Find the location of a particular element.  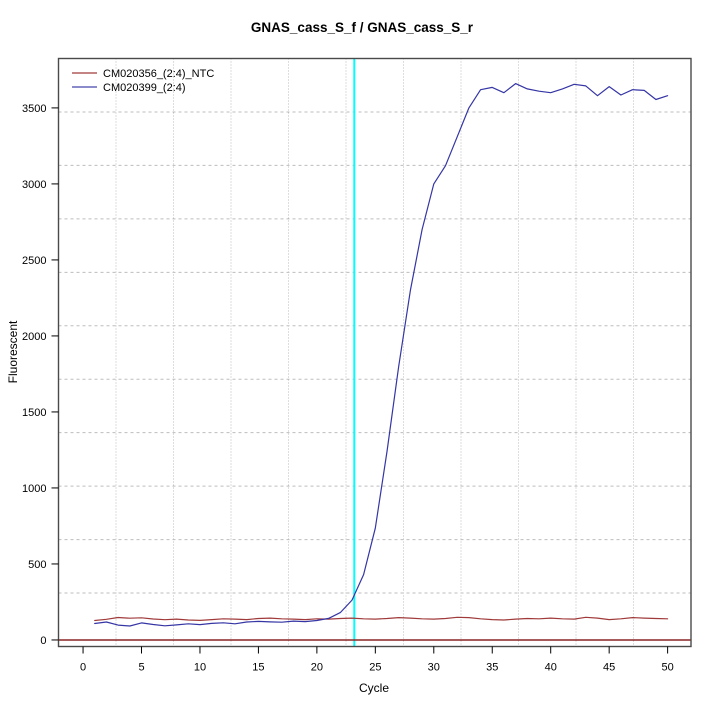

y-tick-label: 0 is located at coordinates (43, 641).